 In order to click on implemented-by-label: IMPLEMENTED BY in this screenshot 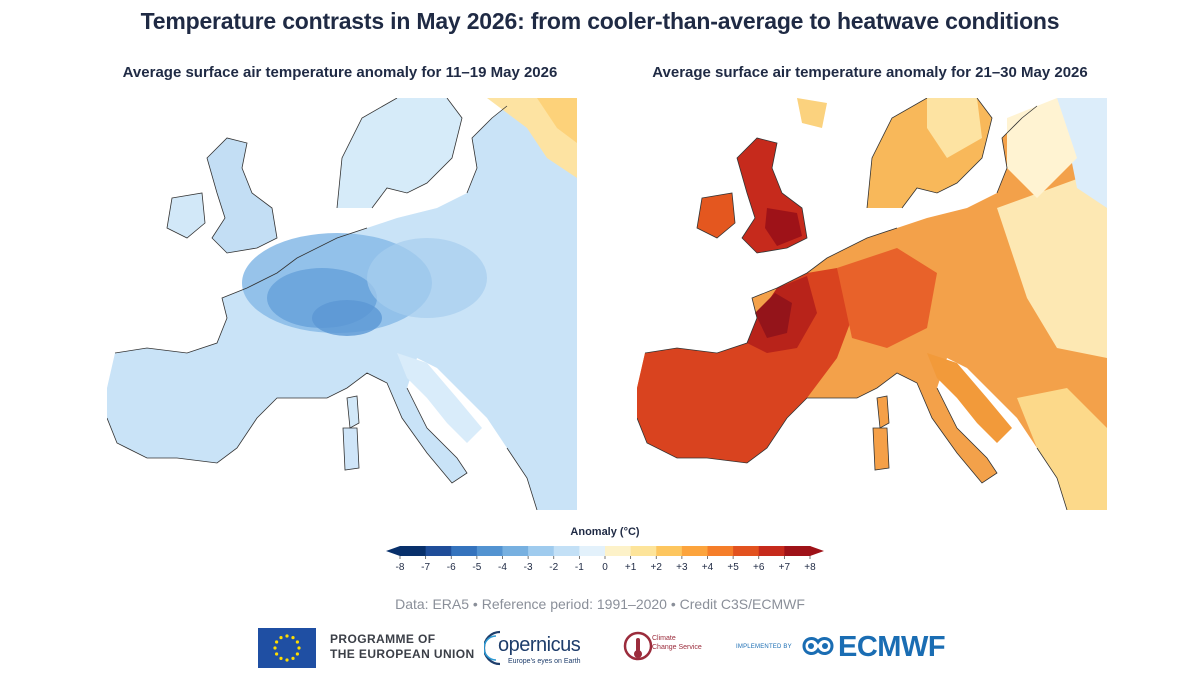, I will do `click(764, 647)`.